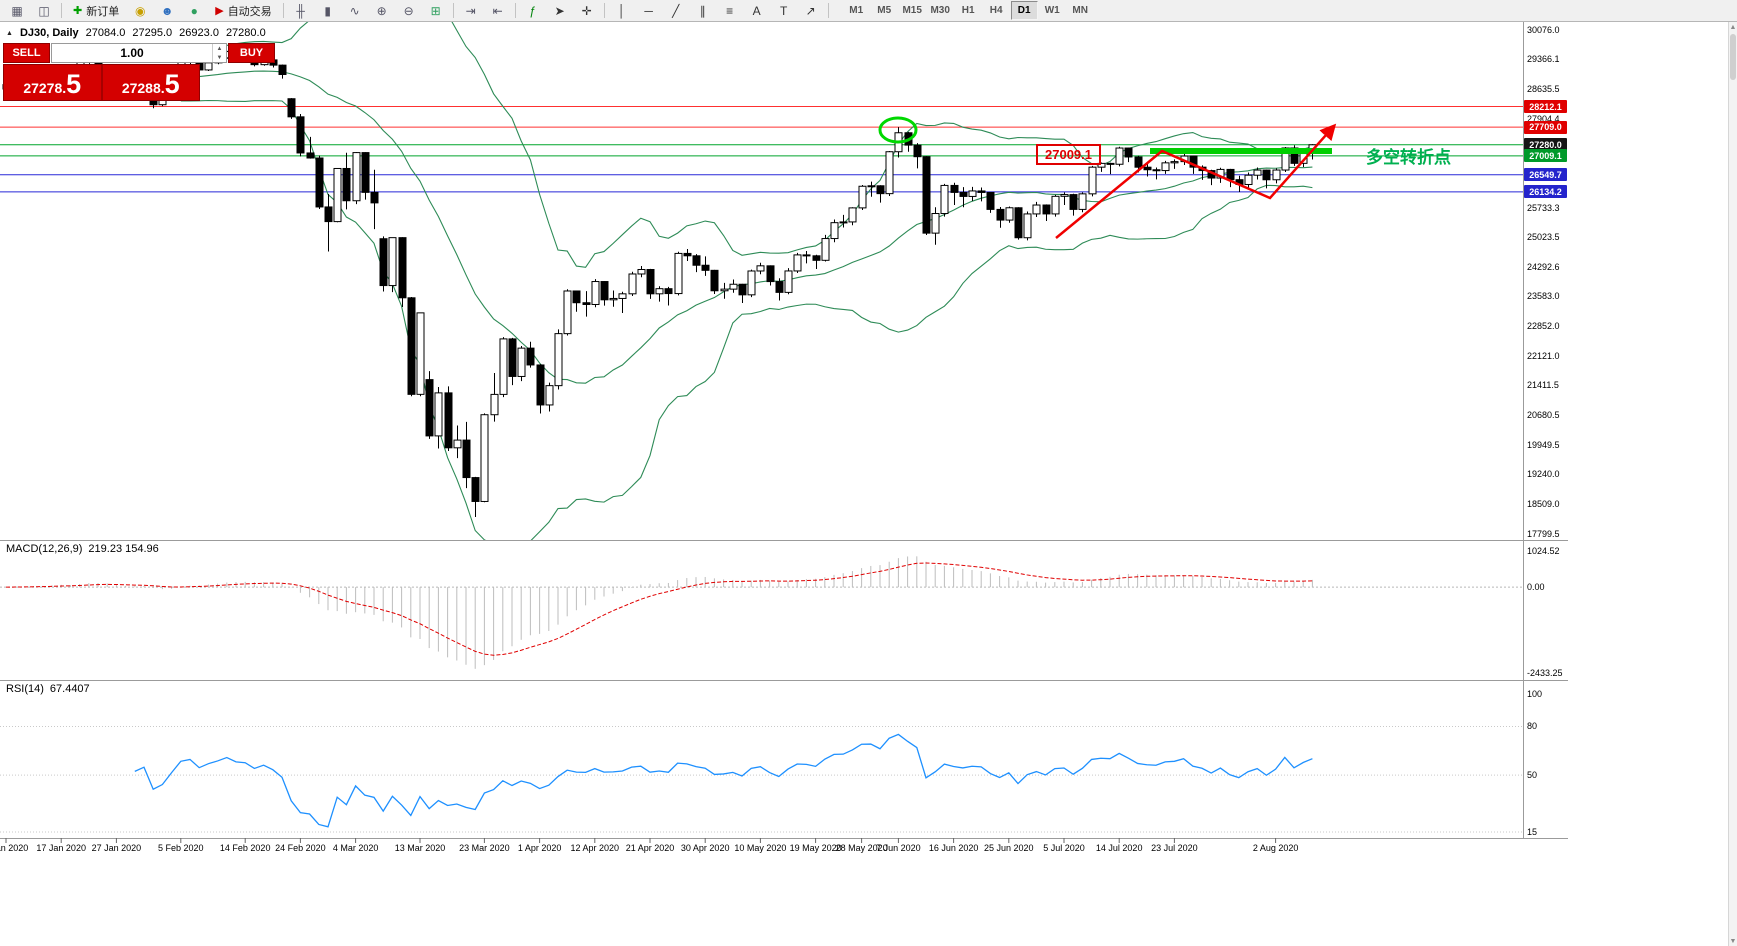  I want to click on time-axis-label: 24 Feb 2020, so click(300, 848).